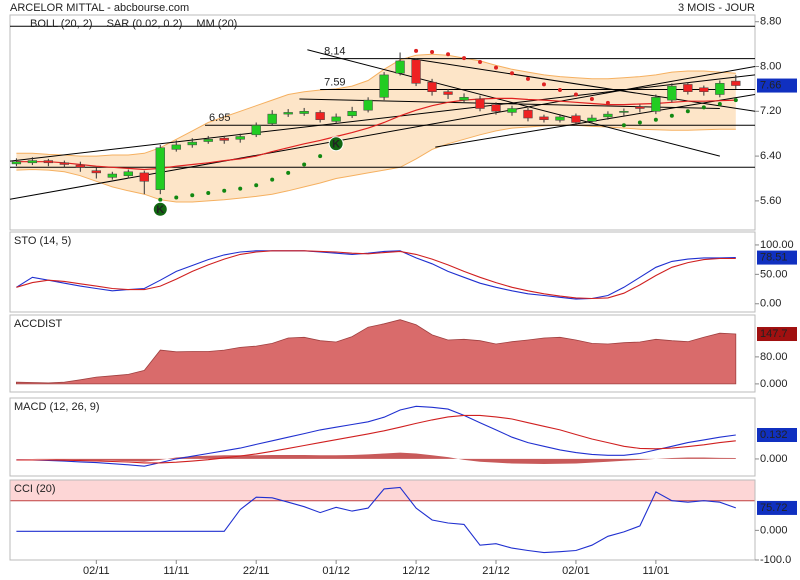 Image resolution: width=800 pixels, height=580 pixels. I want to click on x-tick-label: 11/01, so click(656, 571).